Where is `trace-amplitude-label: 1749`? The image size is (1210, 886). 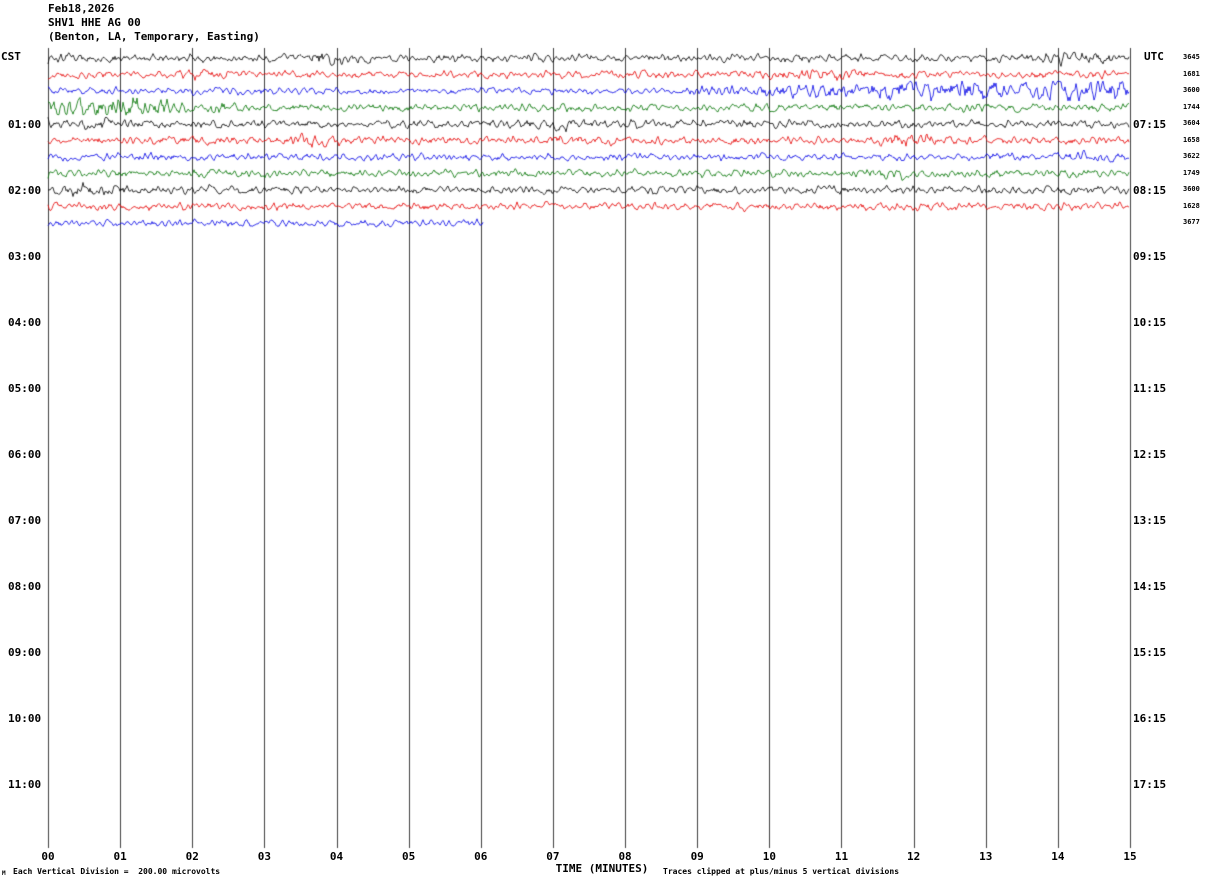
trace-amplitude-label: 1749 is located at coordinates (1191, 172).